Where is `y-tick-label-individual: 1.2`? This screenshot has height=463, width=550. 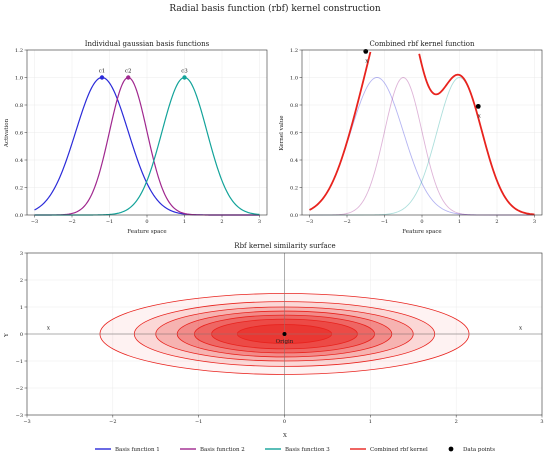
y-tick-label-individual: 1.2 is located at coordinates (19, 51).